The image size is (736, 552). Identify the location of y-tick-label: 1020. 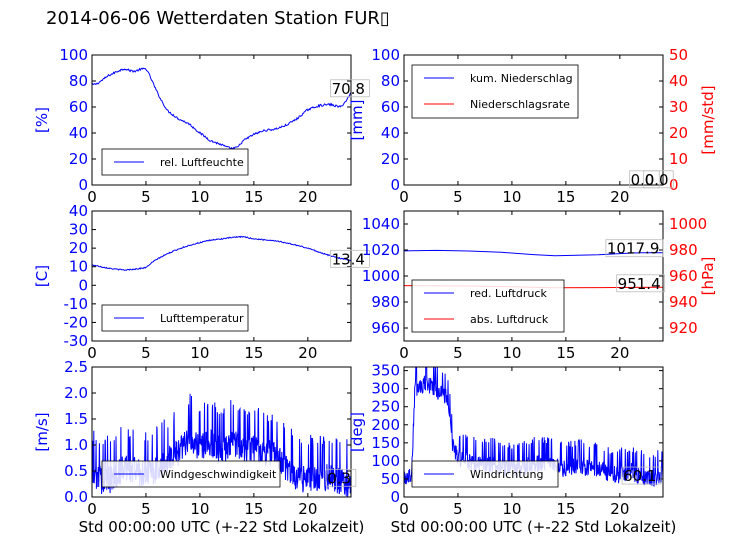
(381, 250).